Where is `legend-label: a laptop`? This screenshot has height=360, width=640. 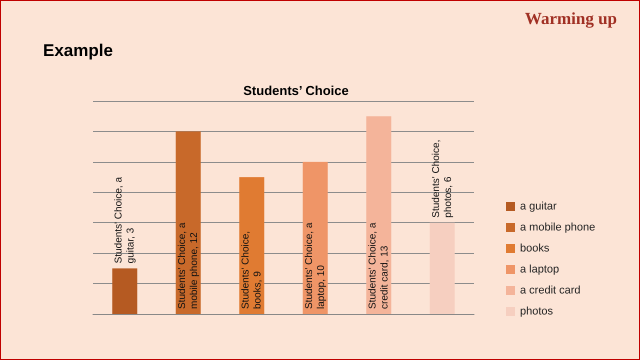 legend-label: a laptop is located at coordinates (540, 270).